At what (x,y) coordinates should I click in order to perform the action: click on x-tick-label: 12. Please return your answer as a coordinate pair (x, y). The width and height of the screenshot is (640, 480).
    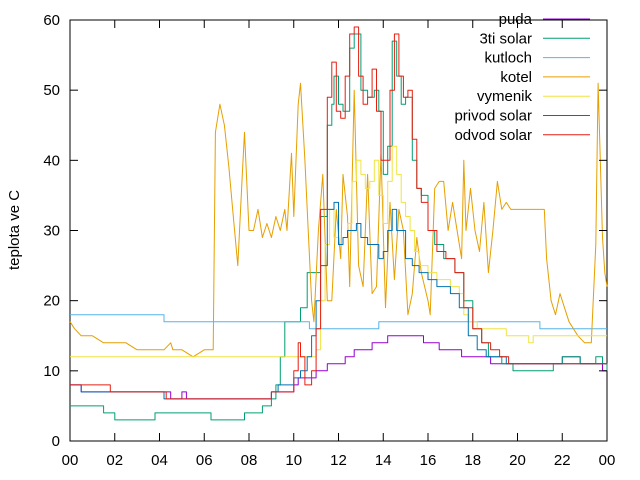
    Looking at the image, I should click on (338, 460).